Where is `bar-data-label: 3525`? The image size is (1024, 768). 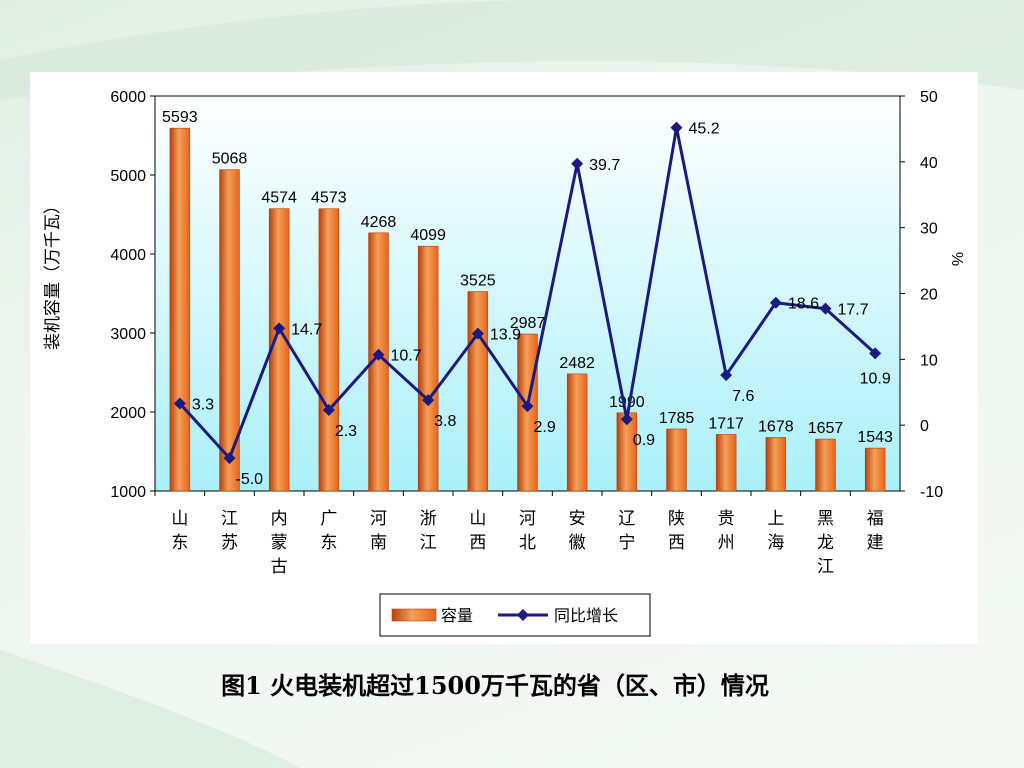
bar-data-label: 3525 is located at coordinates (478, 281).